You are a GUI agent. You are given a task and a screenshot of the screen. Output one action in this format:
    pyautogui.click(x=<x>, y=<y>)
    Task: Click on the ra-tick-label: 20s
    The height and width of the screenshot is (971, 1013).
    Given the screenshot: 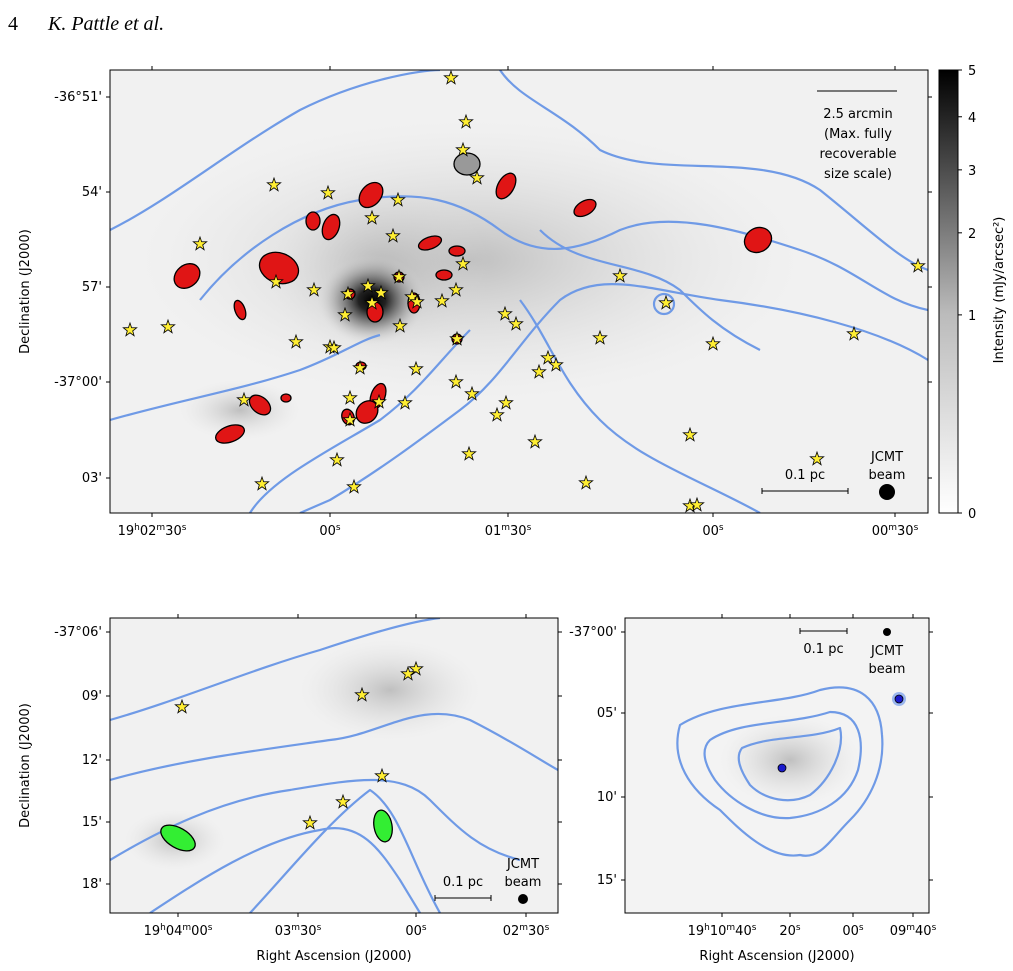 What is the action you would take?
    pyautogui.click(x=790, y=931)
    